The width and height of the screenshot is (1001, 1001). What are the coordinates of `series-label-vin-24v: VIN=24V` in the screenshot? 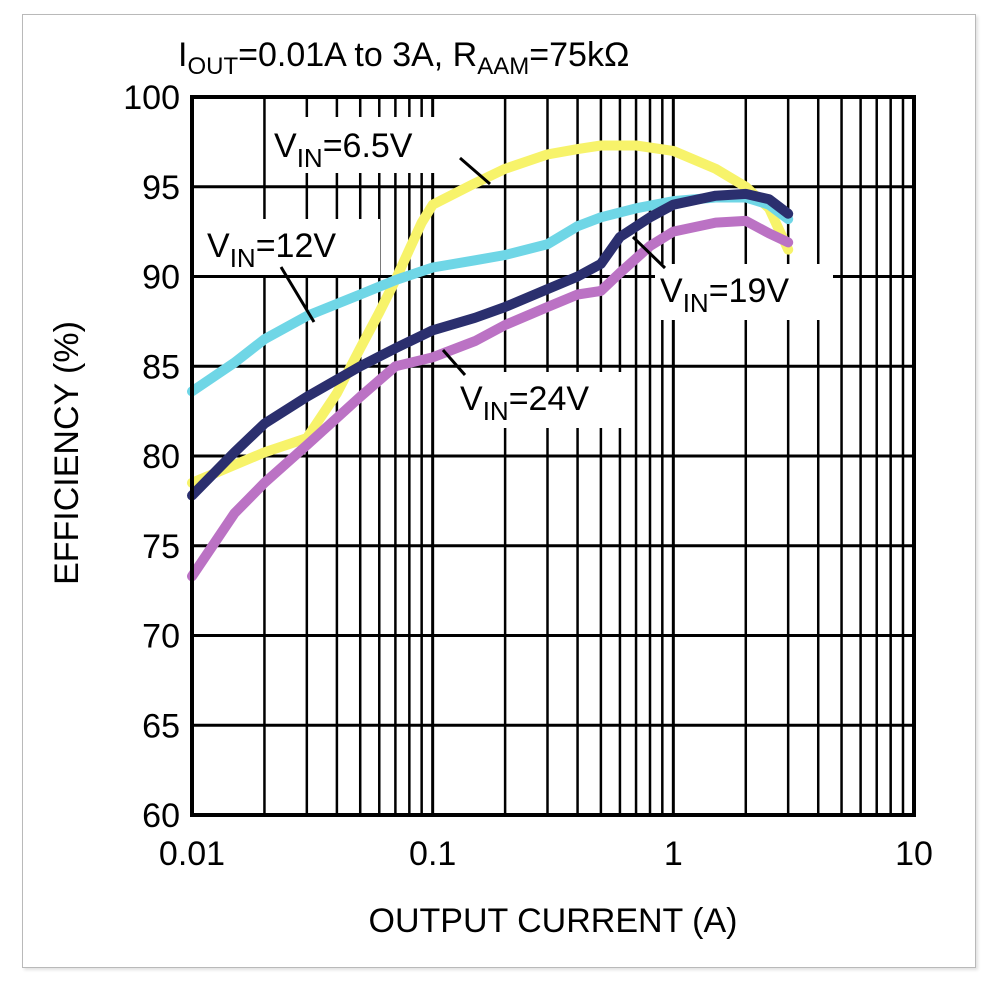 It's located at (536, 388).